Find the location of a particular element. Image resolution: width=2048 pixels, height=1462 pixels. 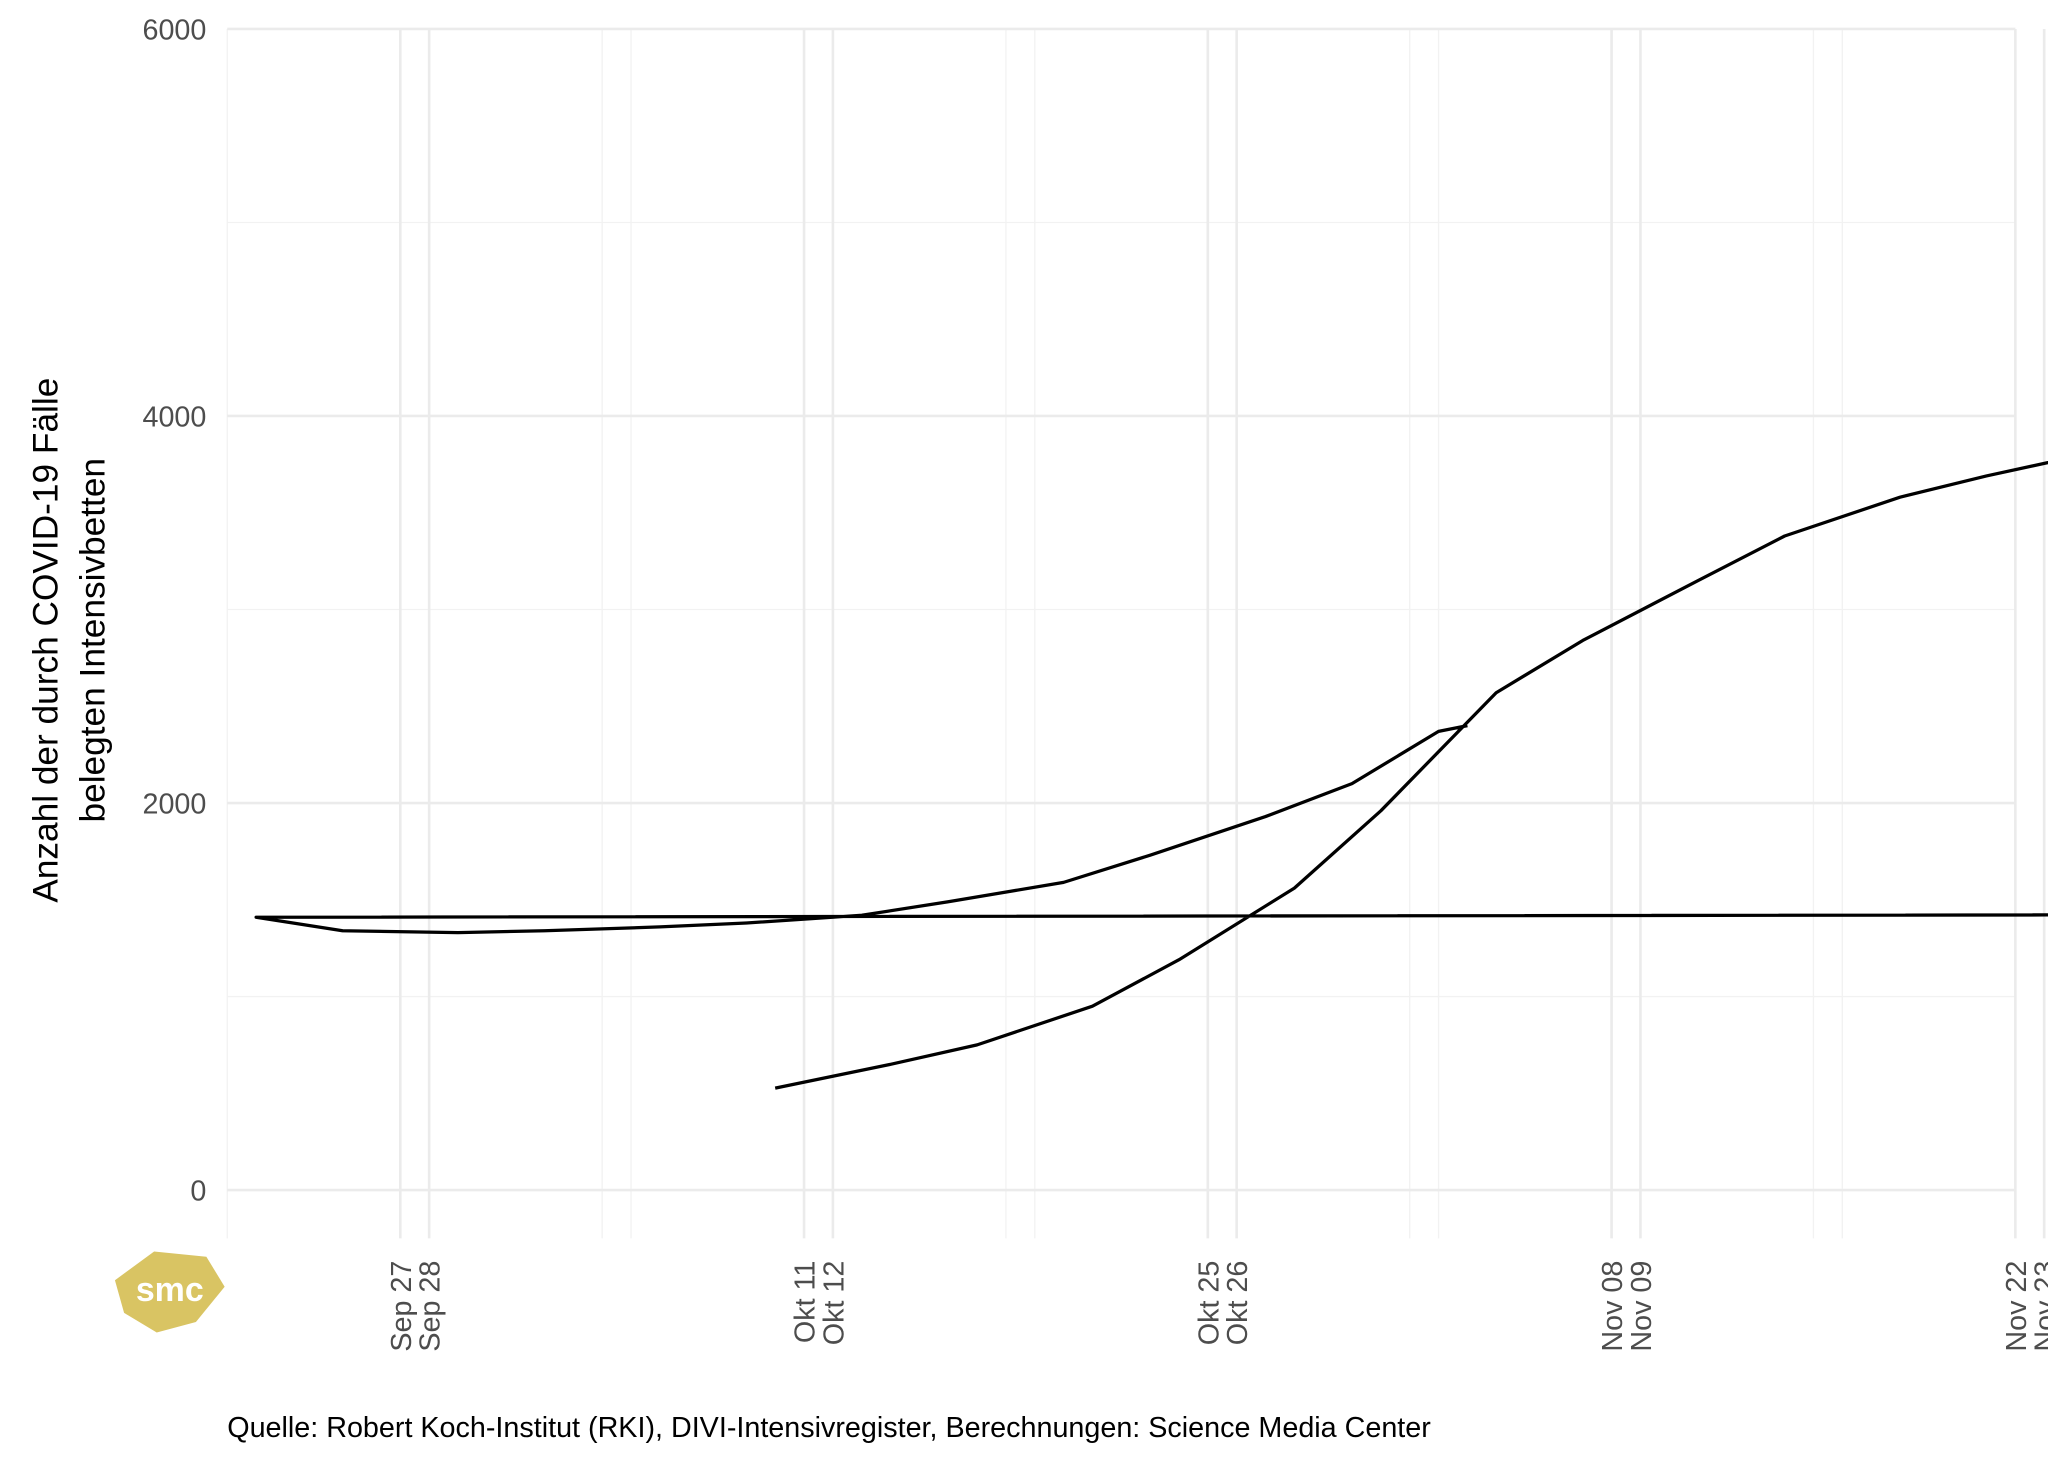

y-axis-label: Anzahl der durch COVID-19 Fälle is located at coordinates (45, 640).